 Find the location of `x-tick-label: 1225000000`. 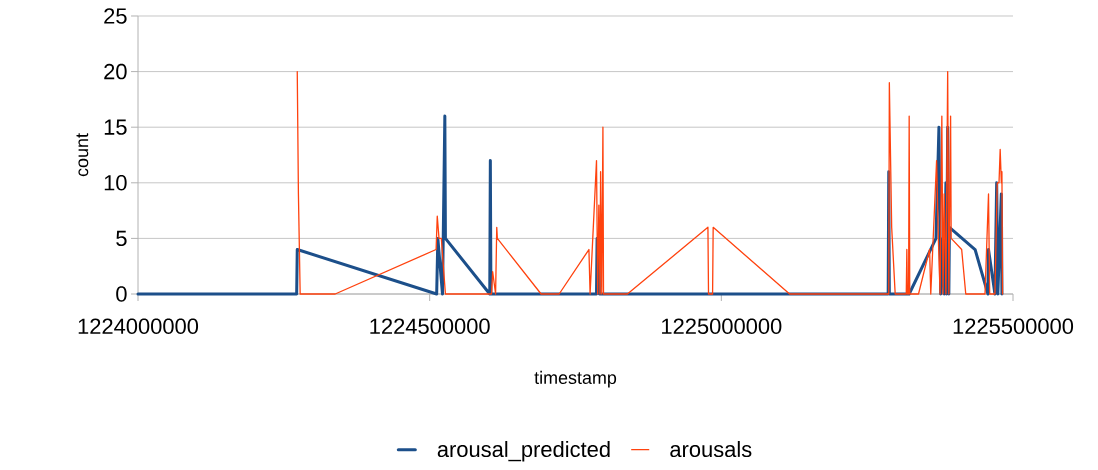

x-tick-label: 1225000000 is located at coordinates (722, 326).